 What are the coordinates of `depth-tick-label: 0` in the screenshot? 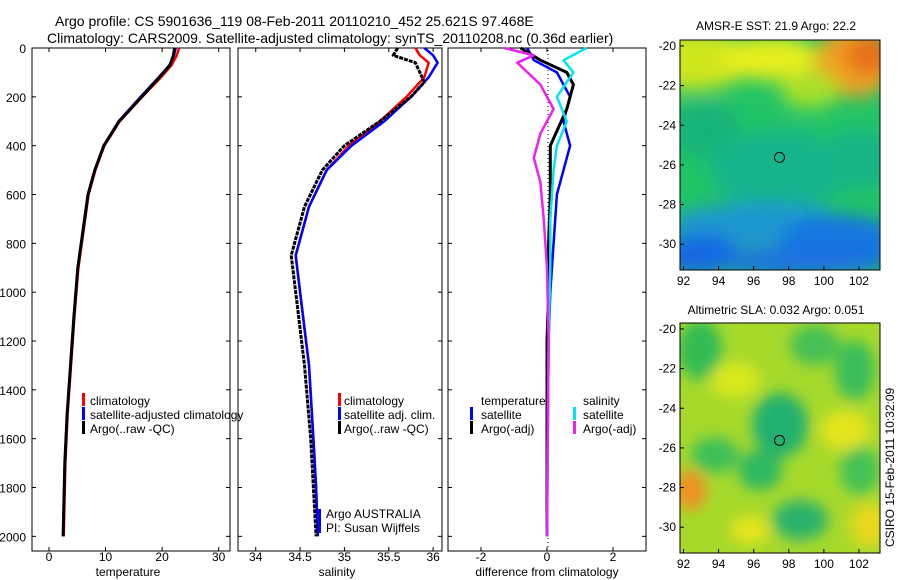 It's located at (22, 49).